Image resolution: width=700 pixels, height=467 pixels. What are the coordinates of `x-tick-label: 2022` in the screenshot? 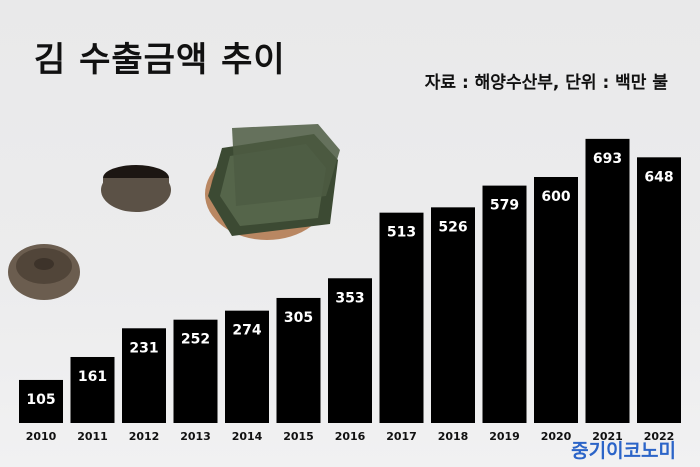 It's located at (659, 436).